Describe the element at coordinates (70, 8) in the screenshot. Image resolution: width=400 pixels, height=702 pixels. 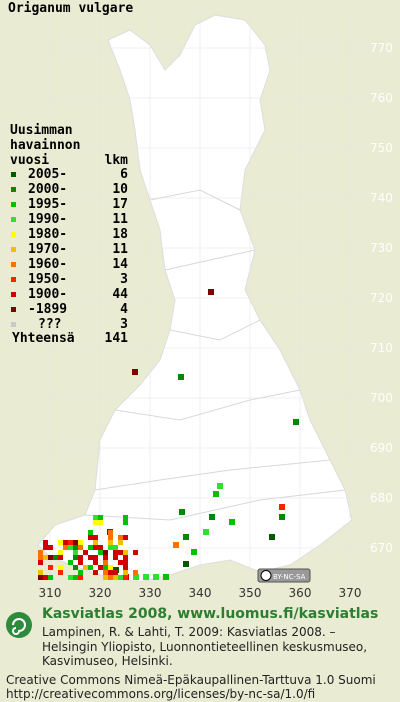
I see `title: Origanum vulgare` at that location.